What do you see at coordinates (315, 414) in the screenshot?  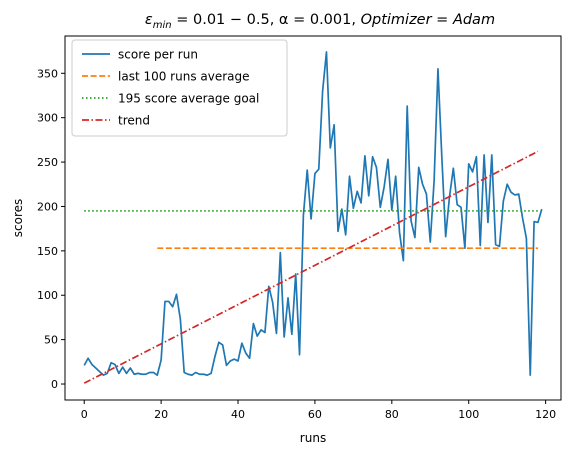 I see `x-tick-label: 60` at bounding box center [315, 414].